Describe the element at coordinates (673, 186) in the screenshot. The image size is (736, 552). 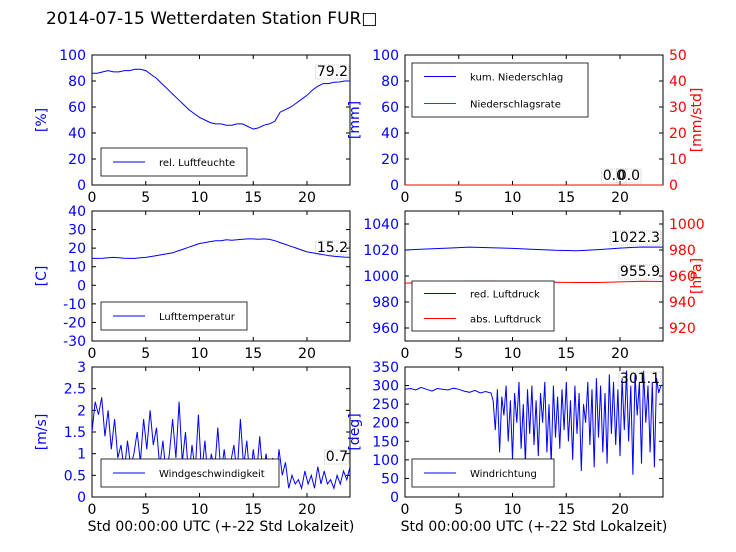
I see `y2-tick-label: 0` at that location.